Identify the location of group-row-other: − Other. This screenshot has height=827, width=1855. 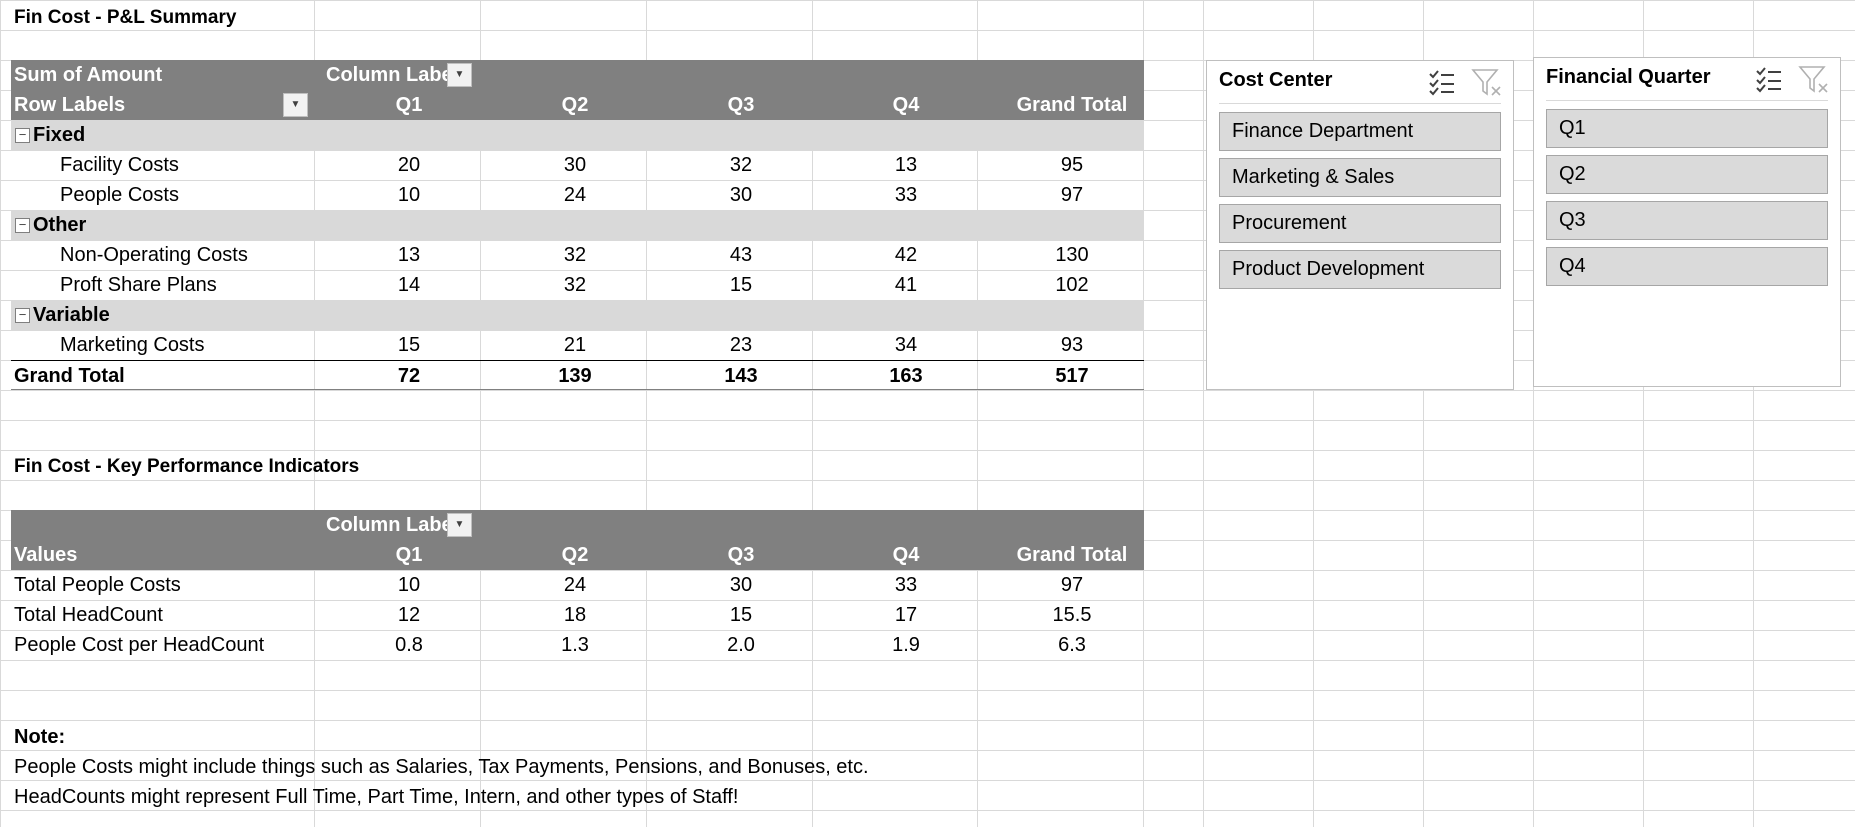
(577, 225).